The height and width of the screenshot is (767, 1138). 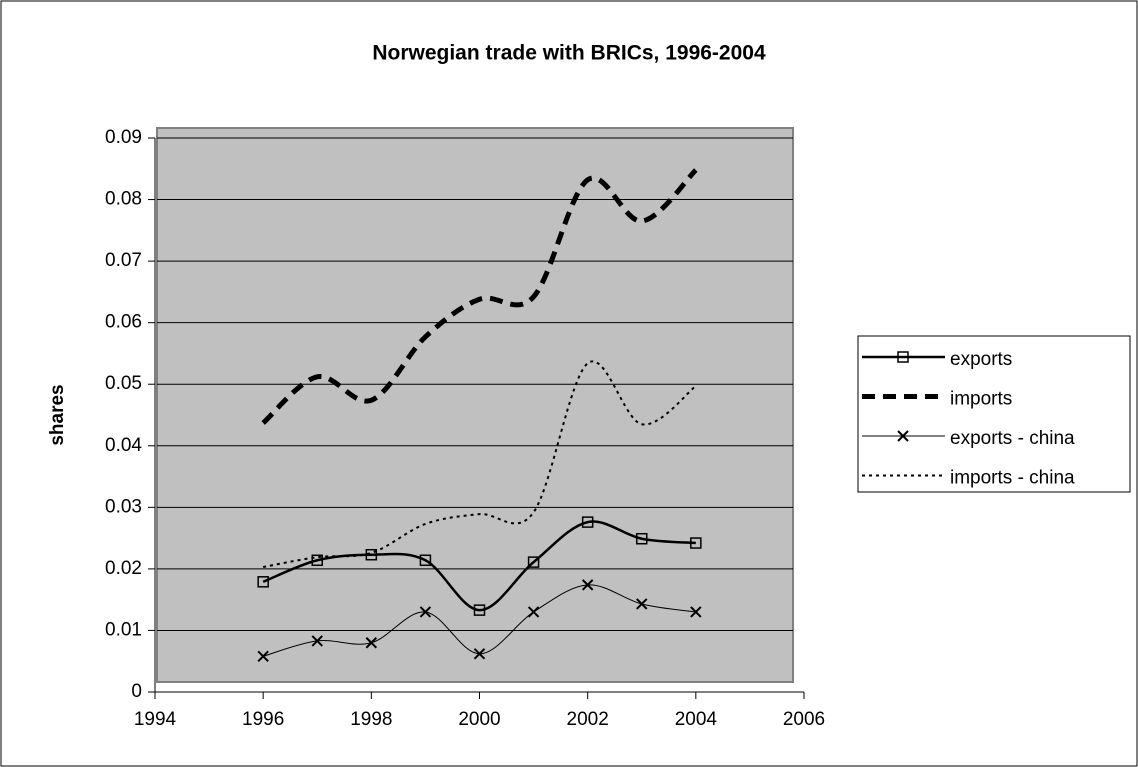 What do you see at coordinates (123, 506) in the screenshot?
I see `y-tick-label: 0.03` at bounding box center [123, 506].